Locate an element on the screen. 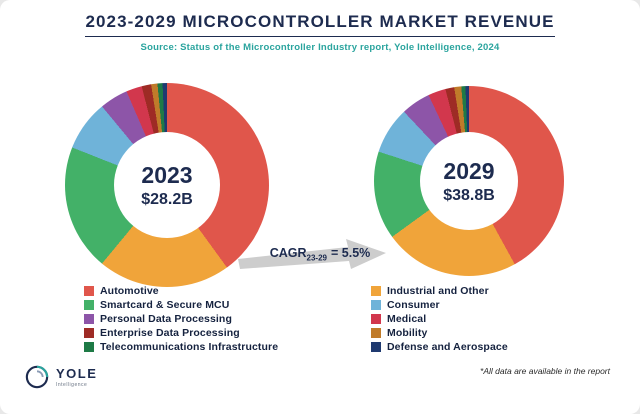  legend-label: Smartcard & Secure MCU is located at coordinates (165, 305).